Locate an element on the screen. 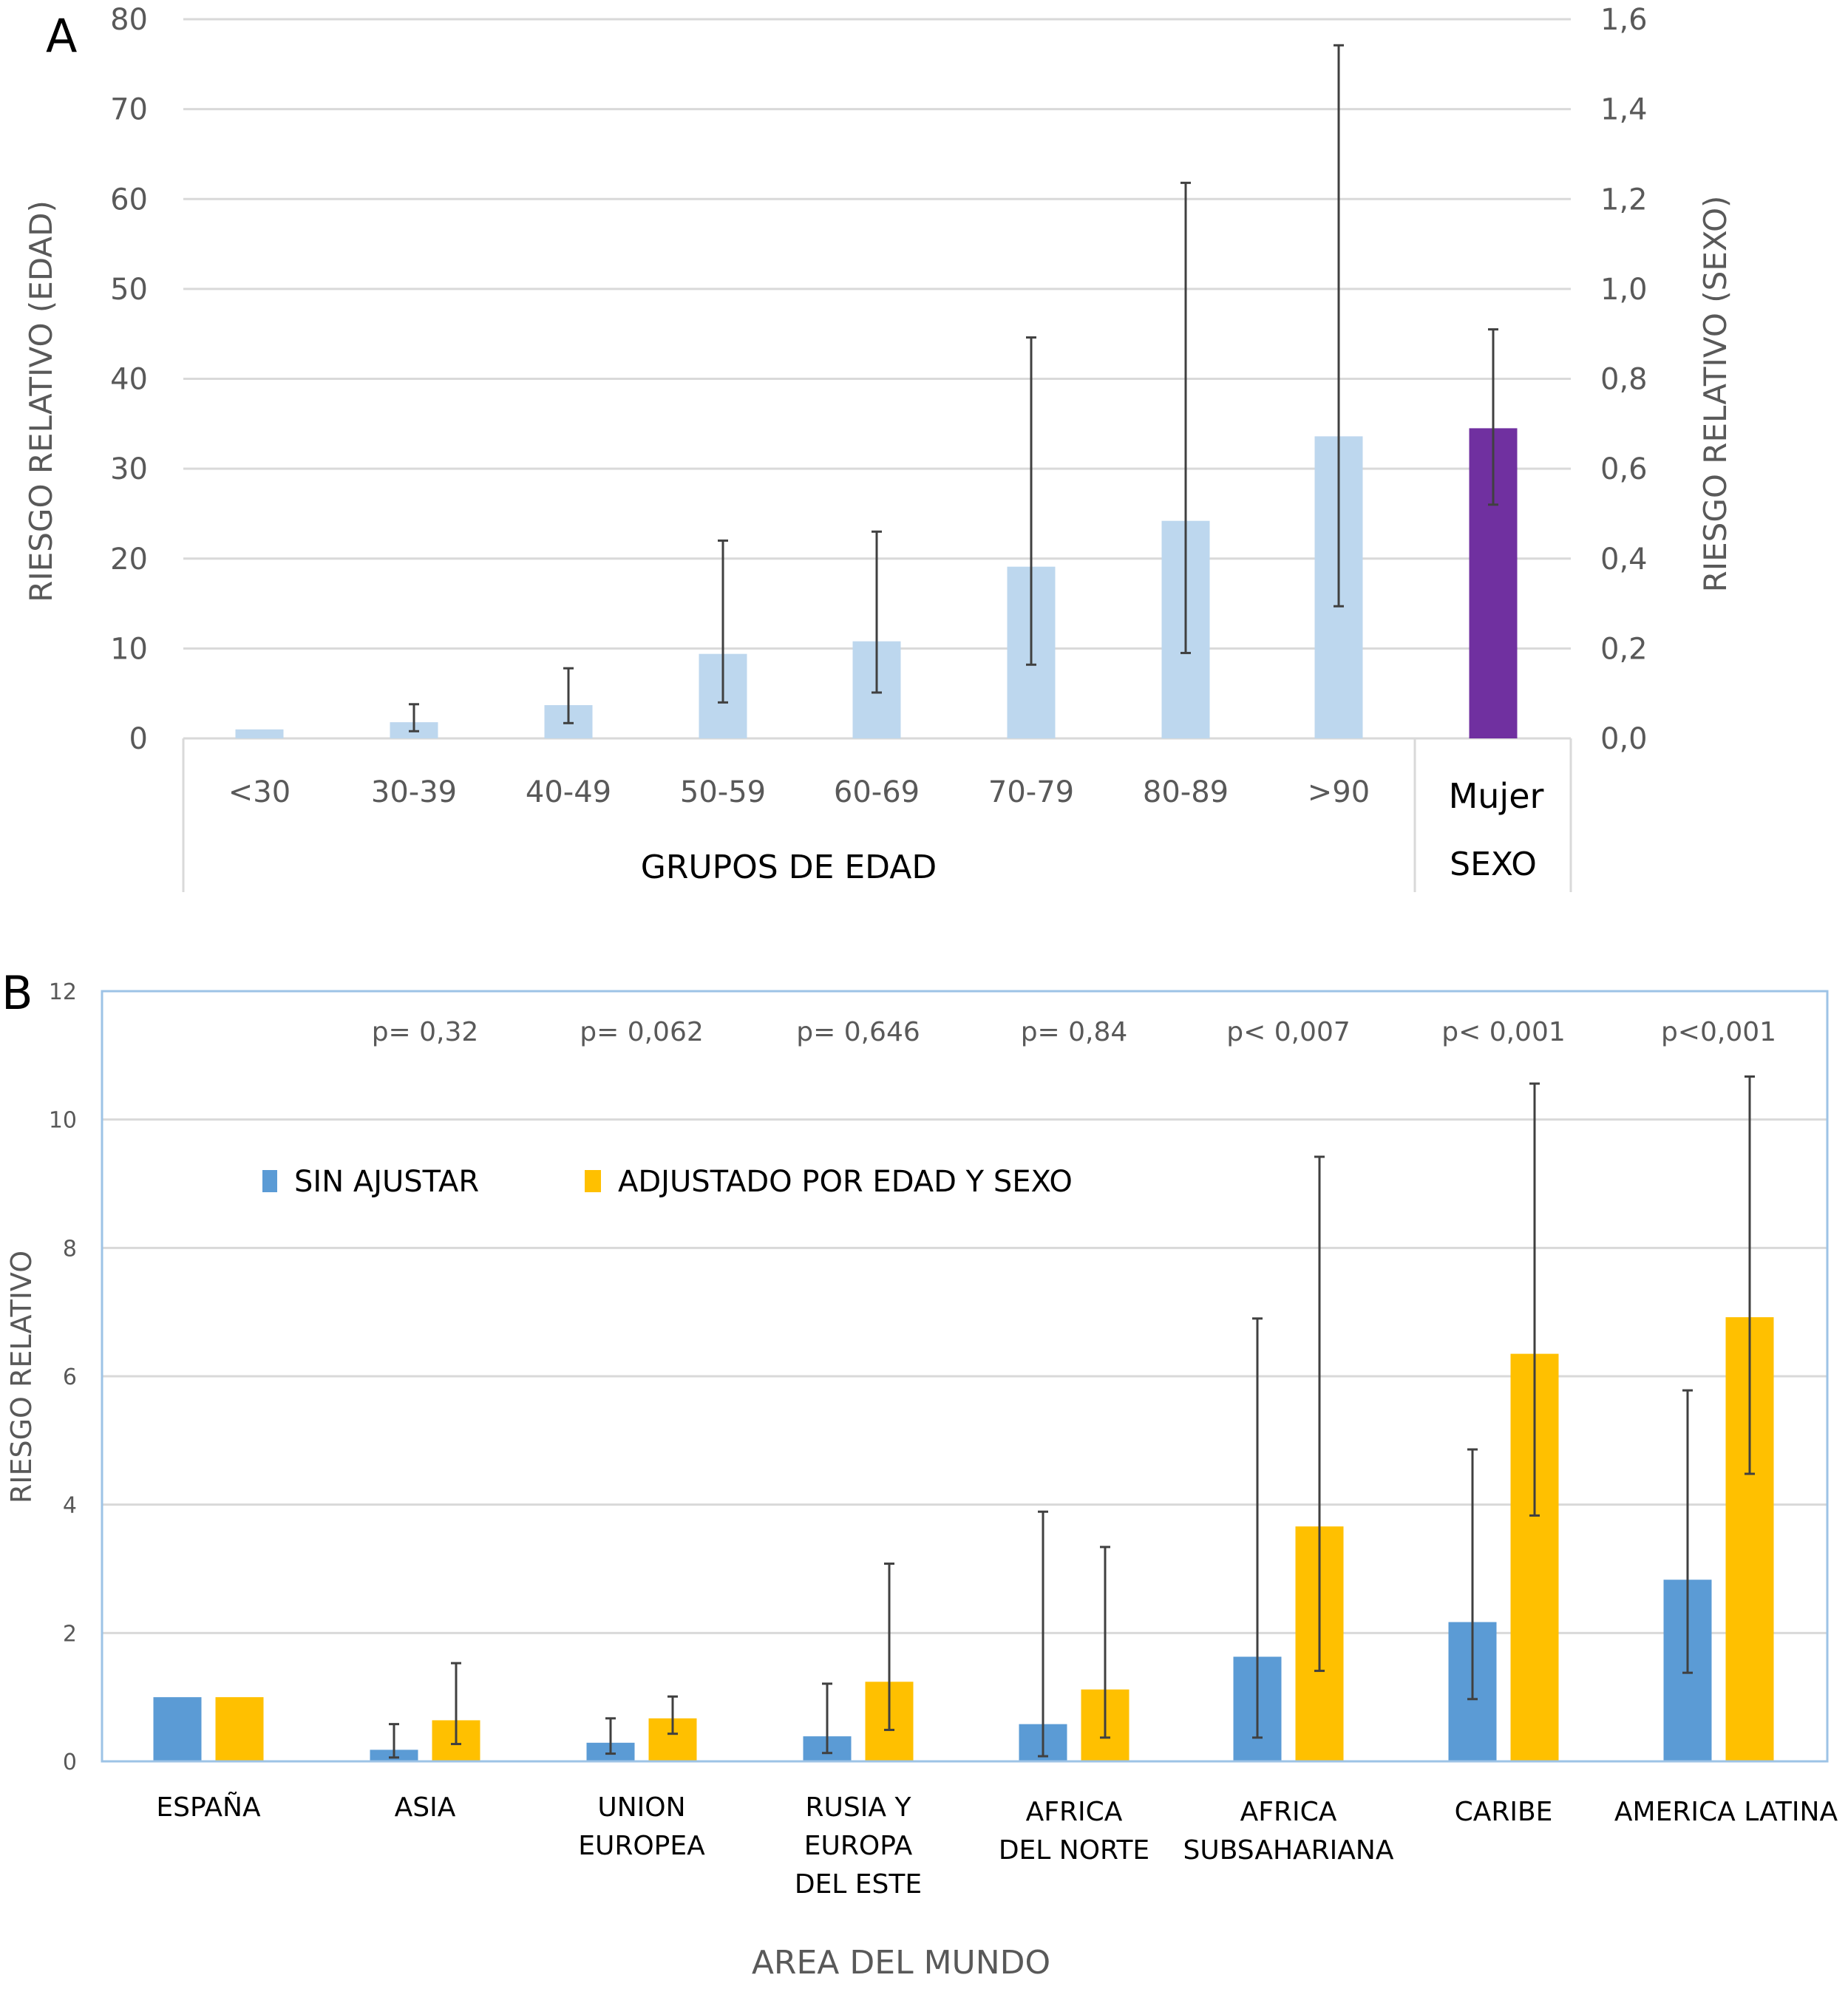 The image size is (1848, 1989). p-value-label: p< 0,001 is located at coordinates (1503, 1032).